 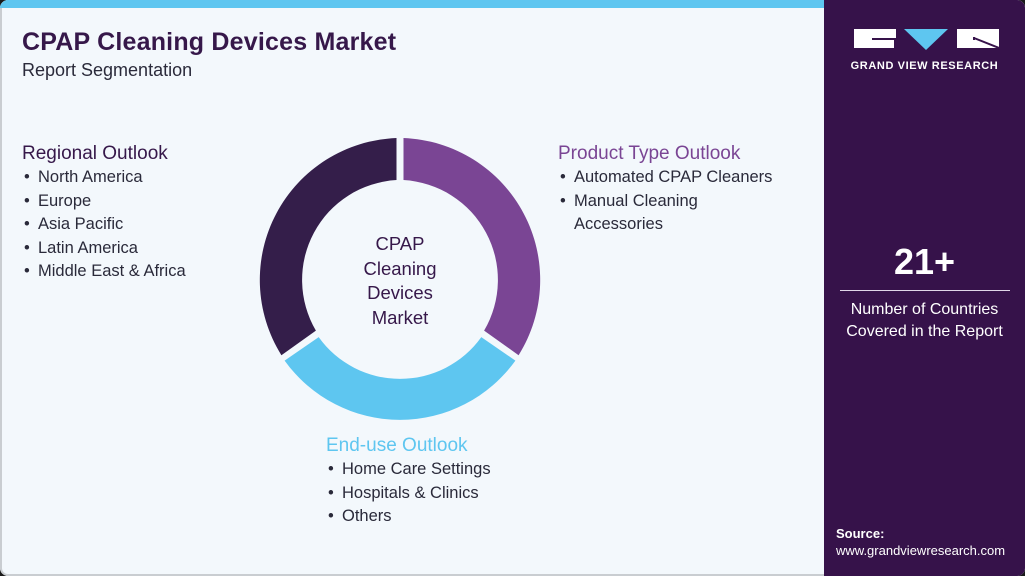 What do you see at coordinates (104, 178) in the screenshot?
I see `list-item: North America` at bounding box center [104, 178].